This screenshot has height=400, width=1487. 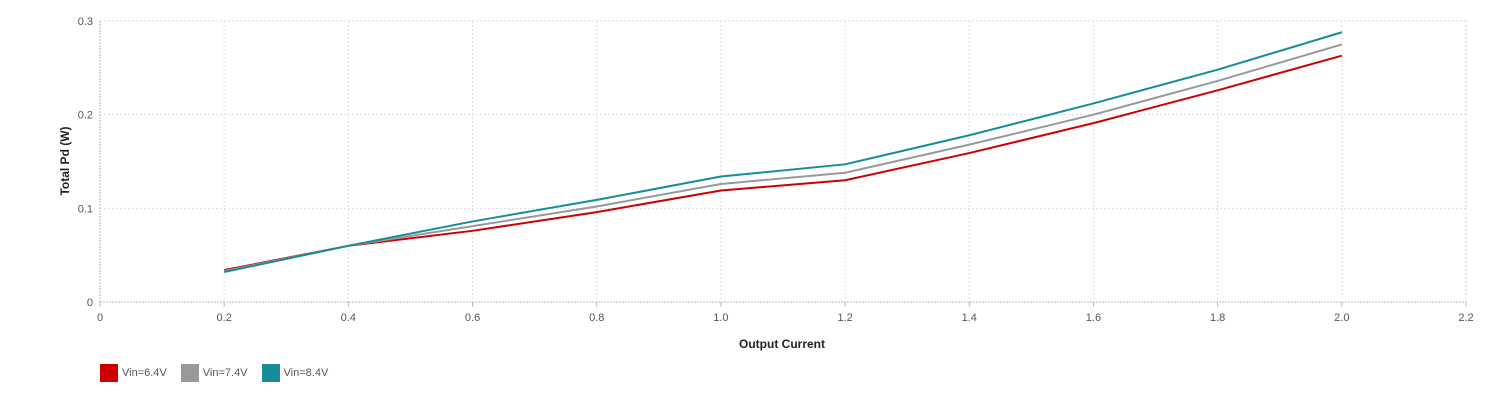 What do you see at coordinates (85, 22) in the screenshot?
I see `y-tick-label: 0.3` at bounding box center [85, 22].